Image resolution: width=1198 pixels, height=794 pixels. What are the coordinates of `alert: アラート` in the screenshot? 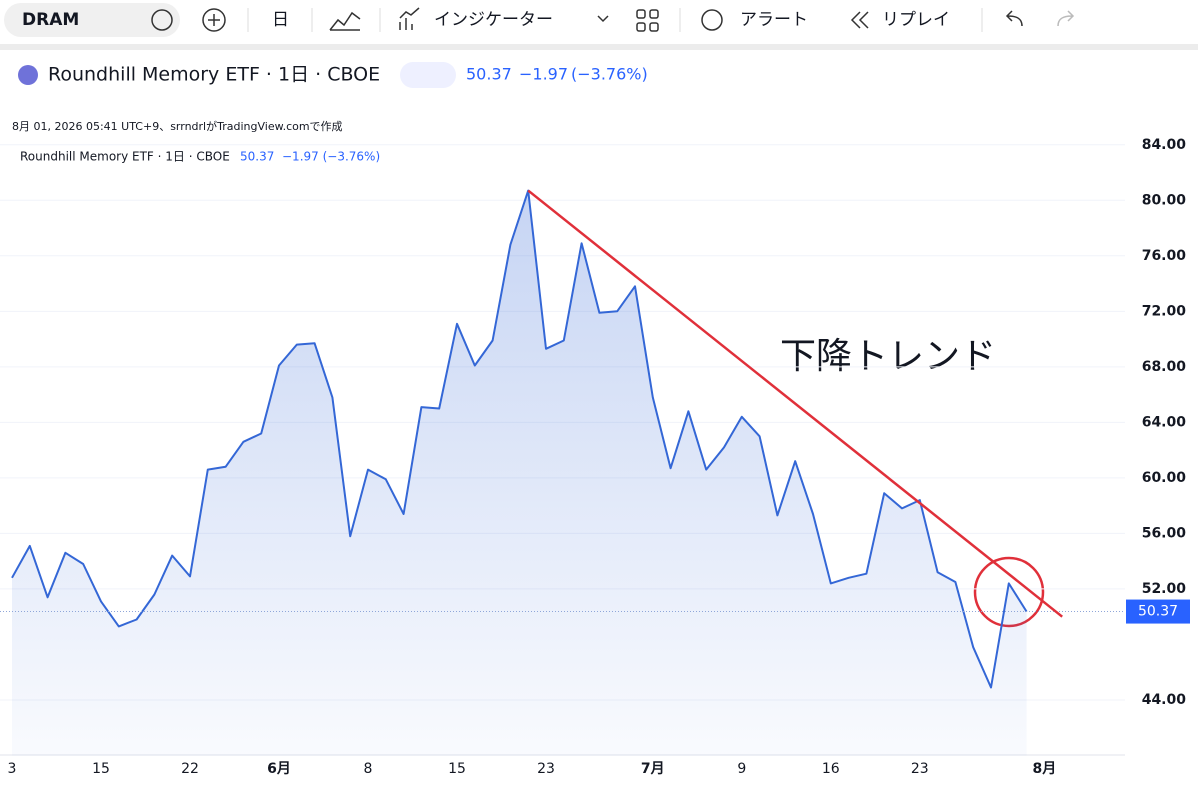 It's located at (774, 20).